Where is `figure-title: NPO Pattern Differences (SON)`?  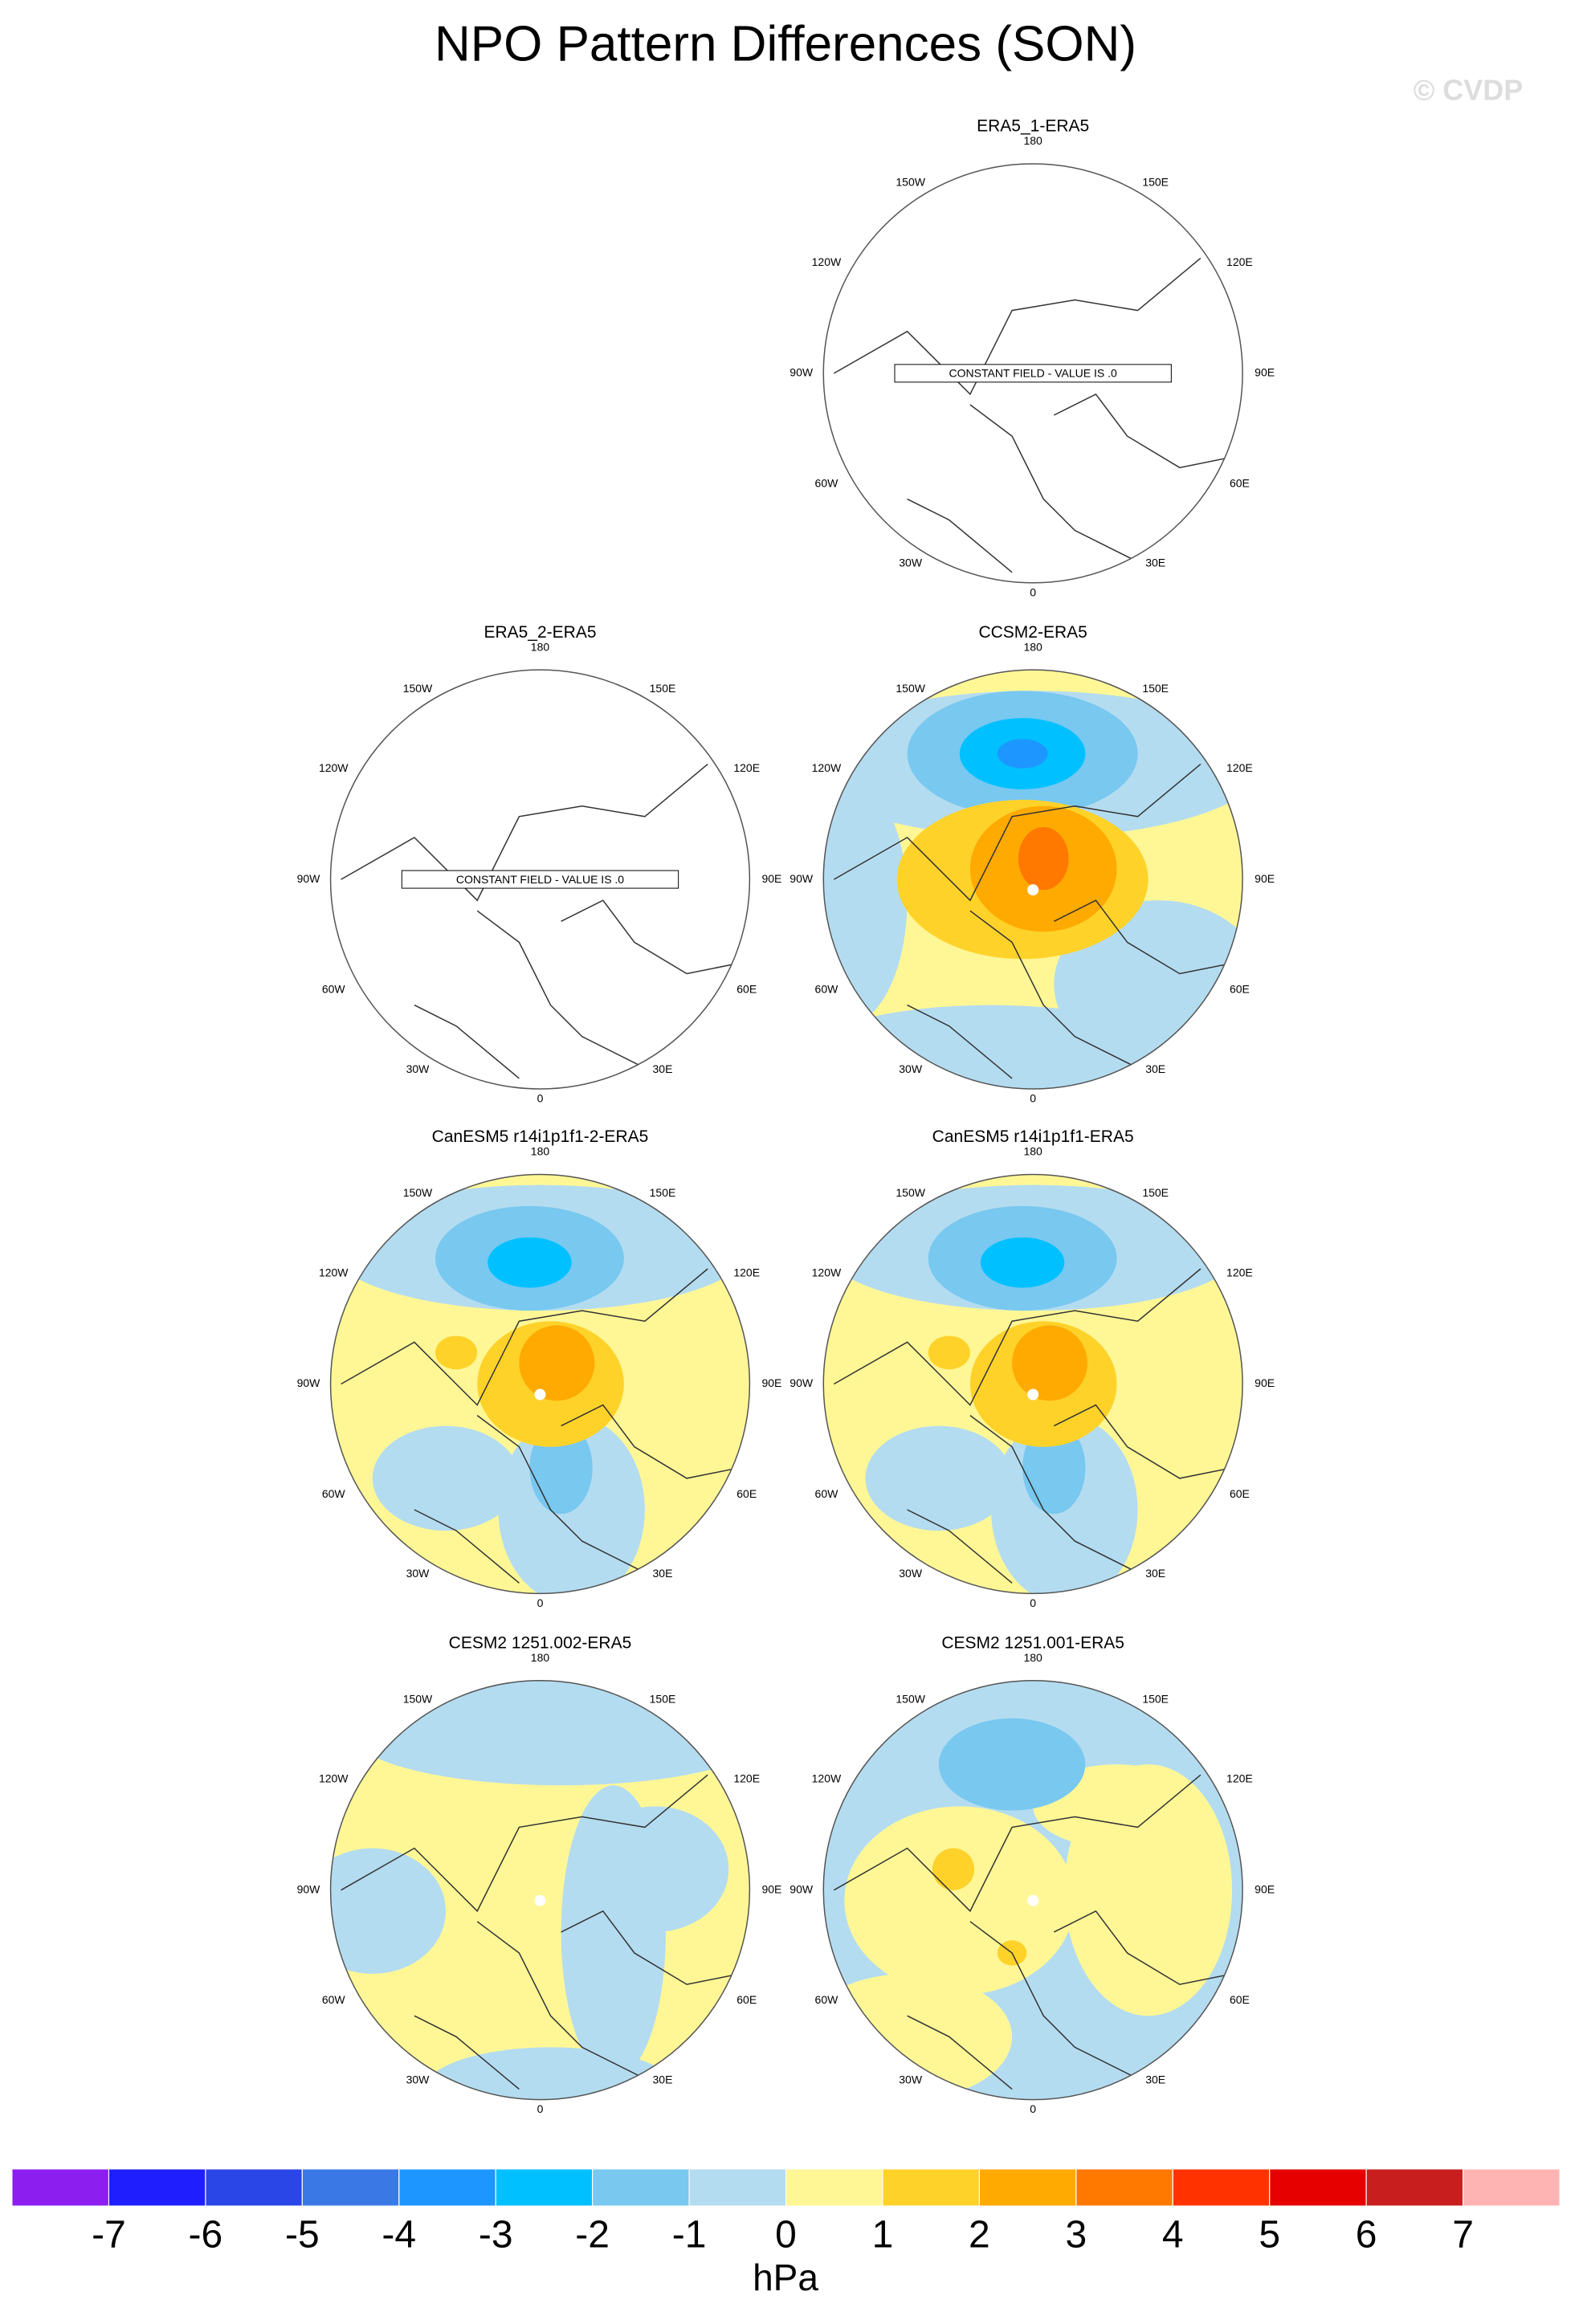
figure-title: NPO Pattern Differences (SON) is located at coordinates (785, 43).